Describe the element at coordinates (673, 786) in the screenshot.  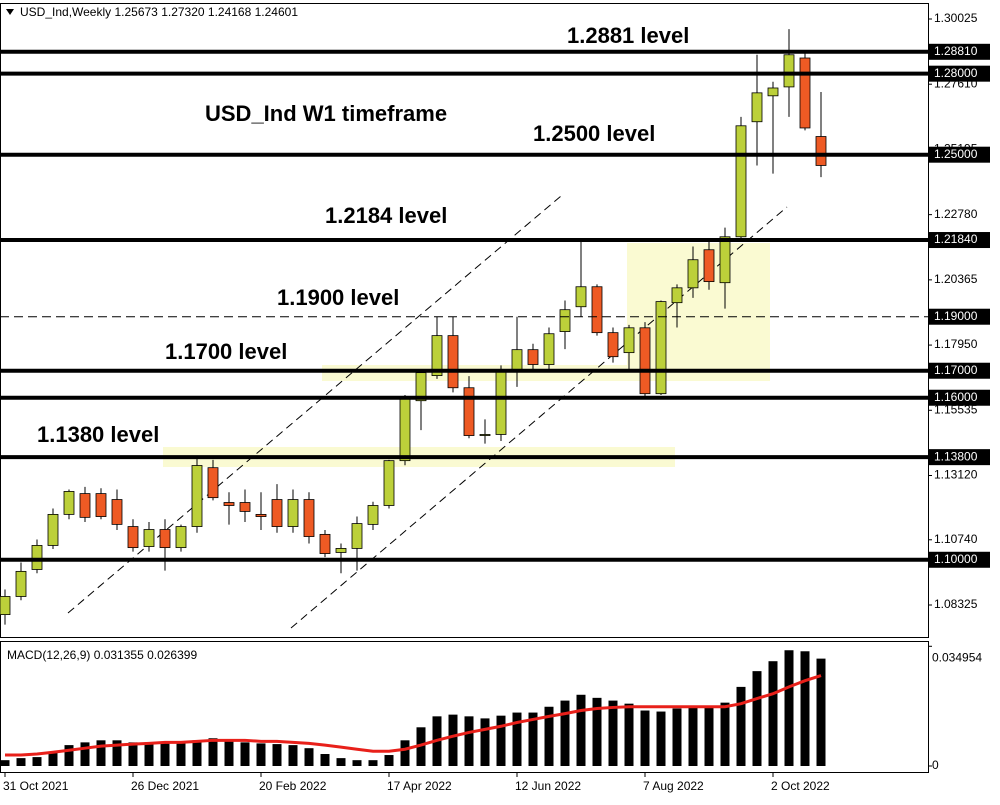
I see `x-tick-label: 7 Aug 2022` at that location.